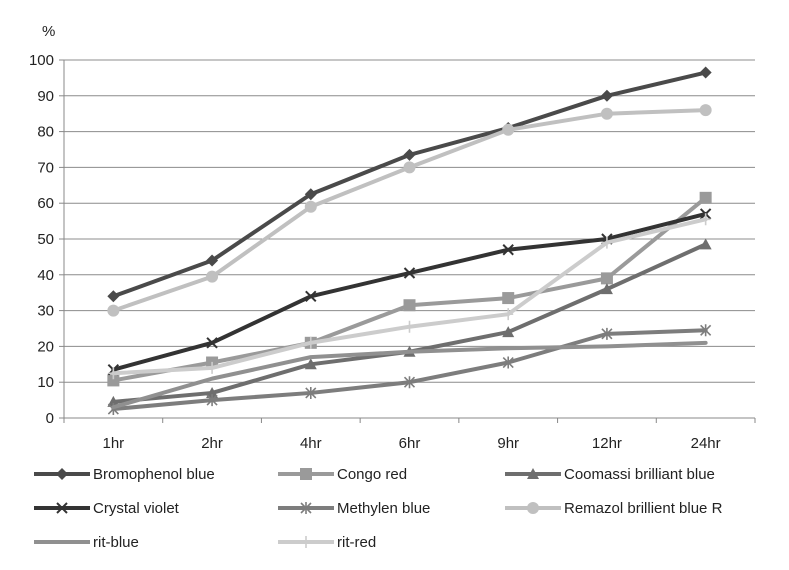 The image size is (789, 570). I want to click on x-tick-label: 6hr, so click(410, 443).